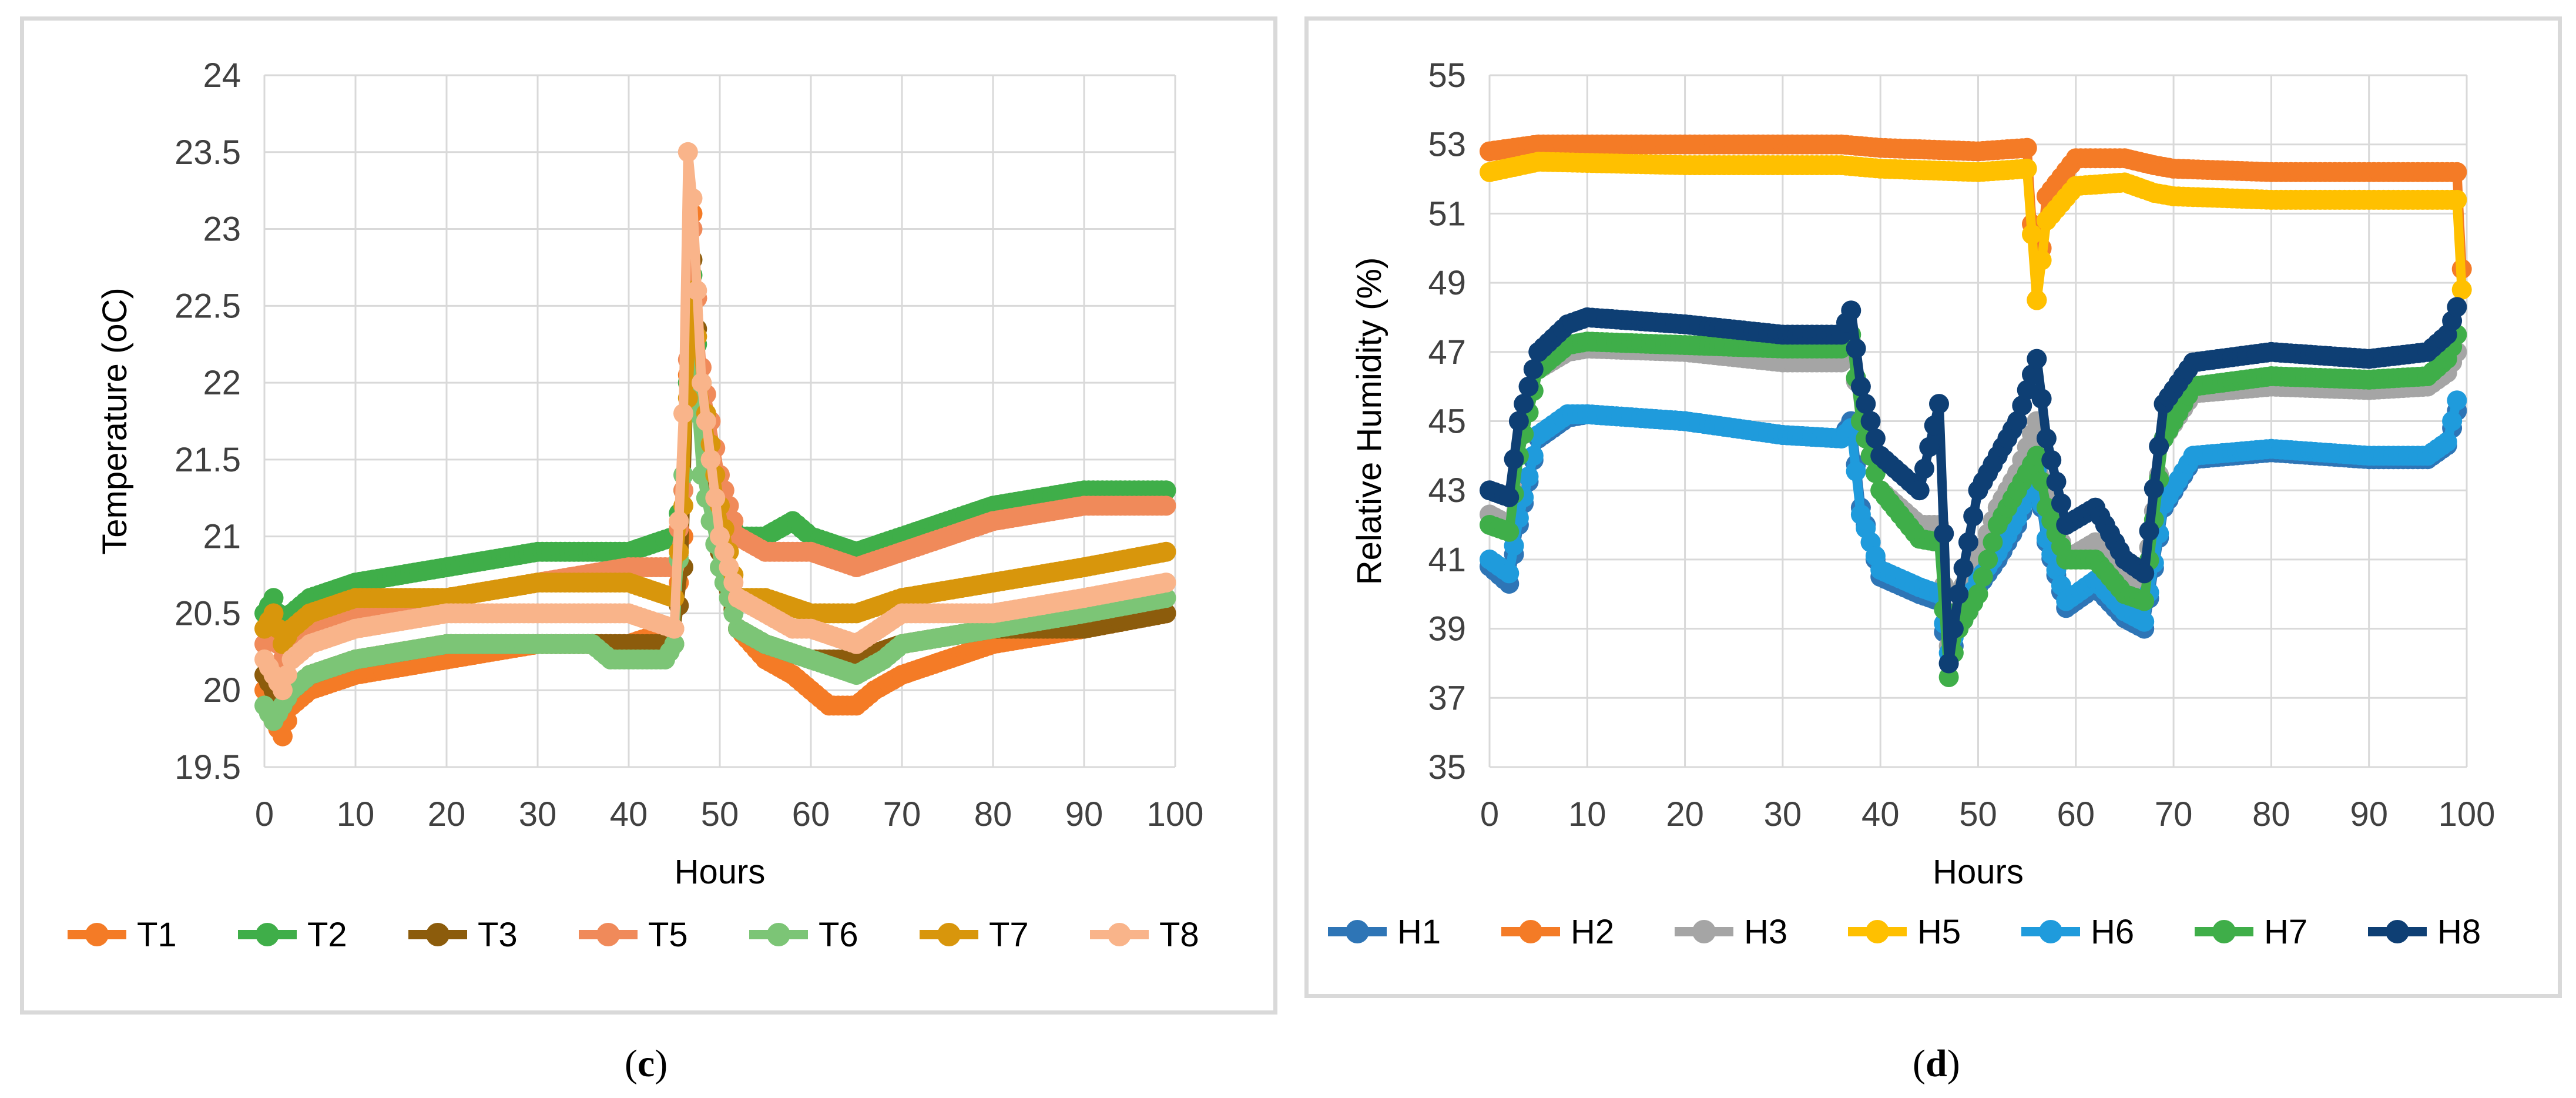  Describe the element at coordinates (1978, 814) in the screenshot. I see `chart-d-xtick-label: 50` at that location.